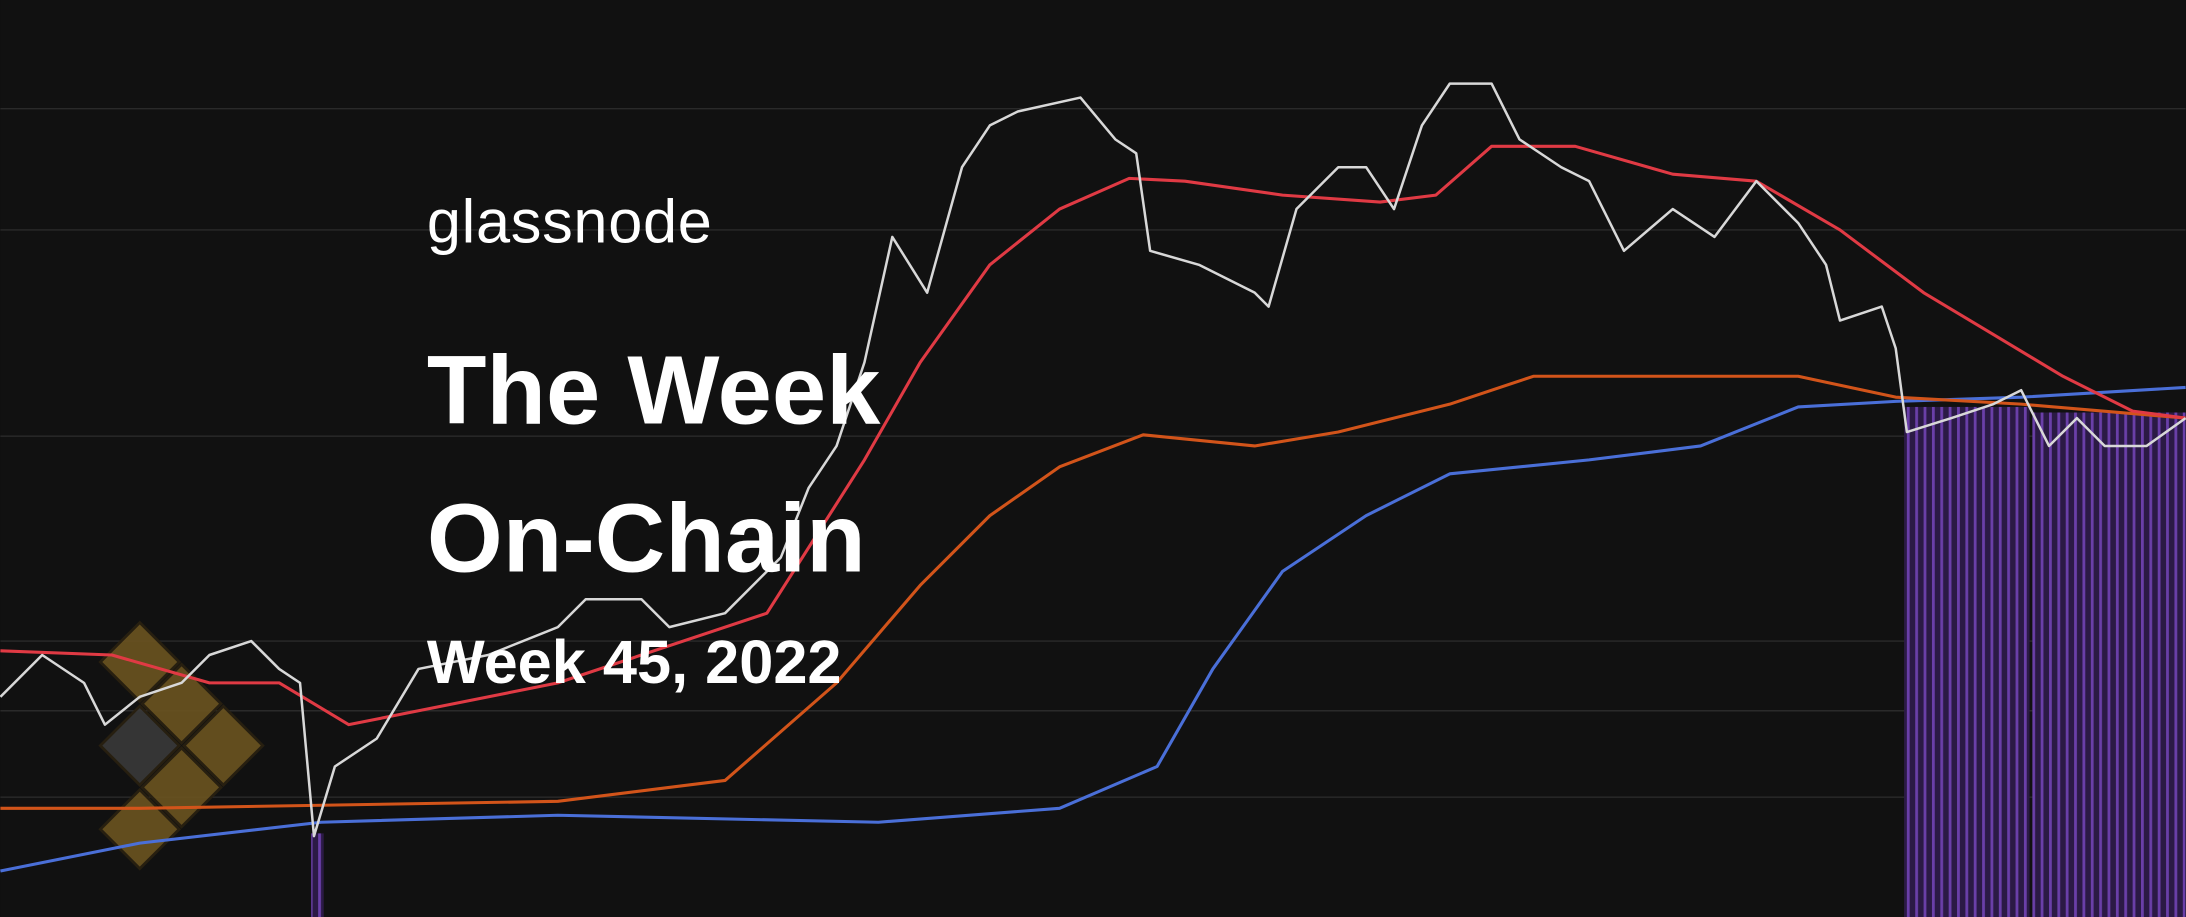  Describe the element at coordinates (646, 537) in the screenshot. I see `title-line-2: On-Chain` at that location.